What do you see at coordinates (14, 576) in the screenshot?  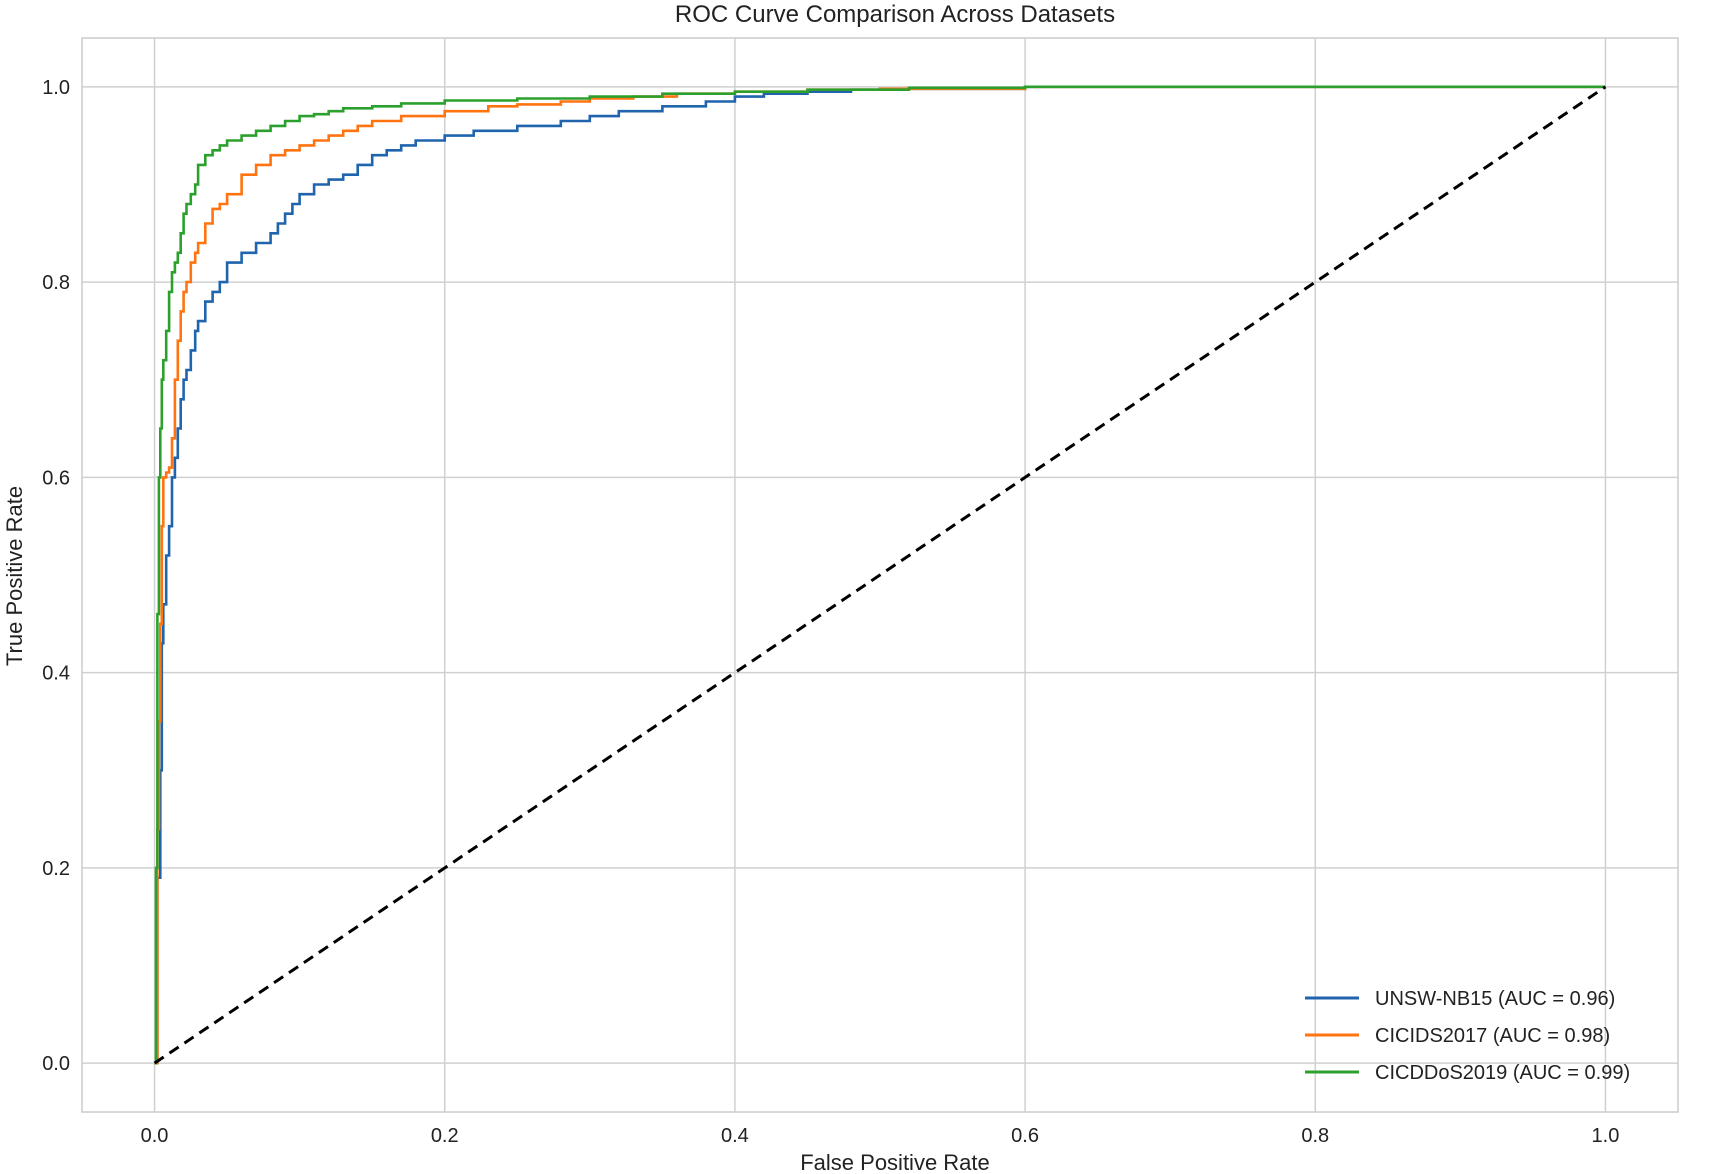 I see `y-axis-label: True Positive Rate` at bounding box center [14, 576].